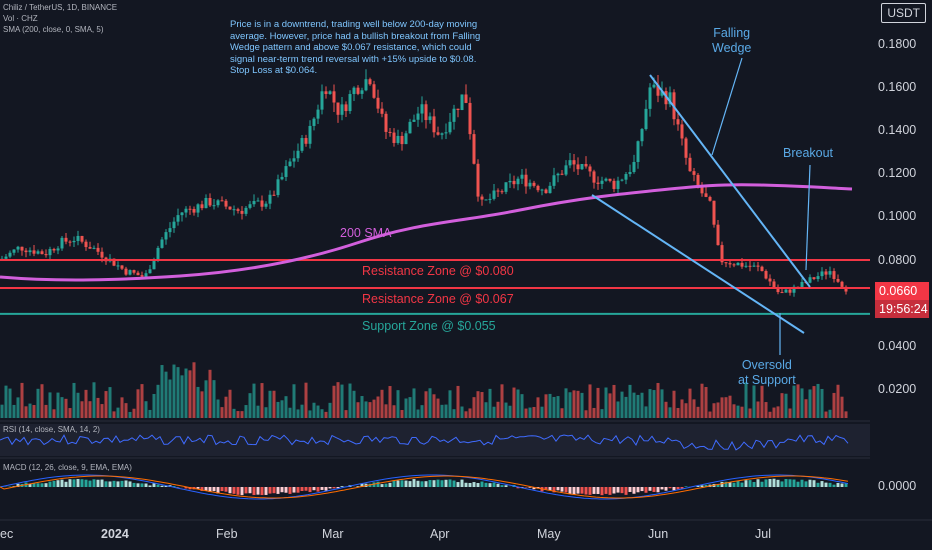 The image size is (932, 550). Describe the element at coordinates (435, 440) in the screenshot. I see `rsi-pane` at that location.